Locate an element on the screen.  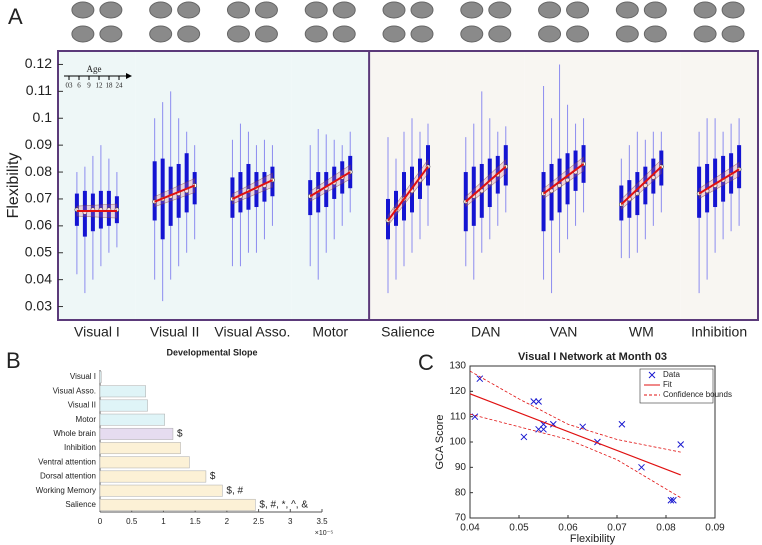
x-tick-label: 2 is located at coordinates (227, 521).